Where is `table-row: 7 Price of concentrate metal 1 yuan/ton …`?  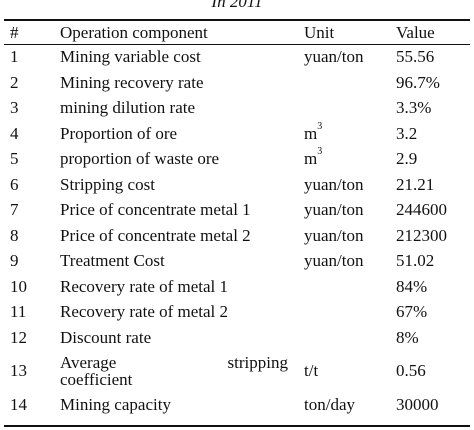 table-row: 7 Price of concentrate metal 1 yuan/ton … is located at coordinates (237, 210).